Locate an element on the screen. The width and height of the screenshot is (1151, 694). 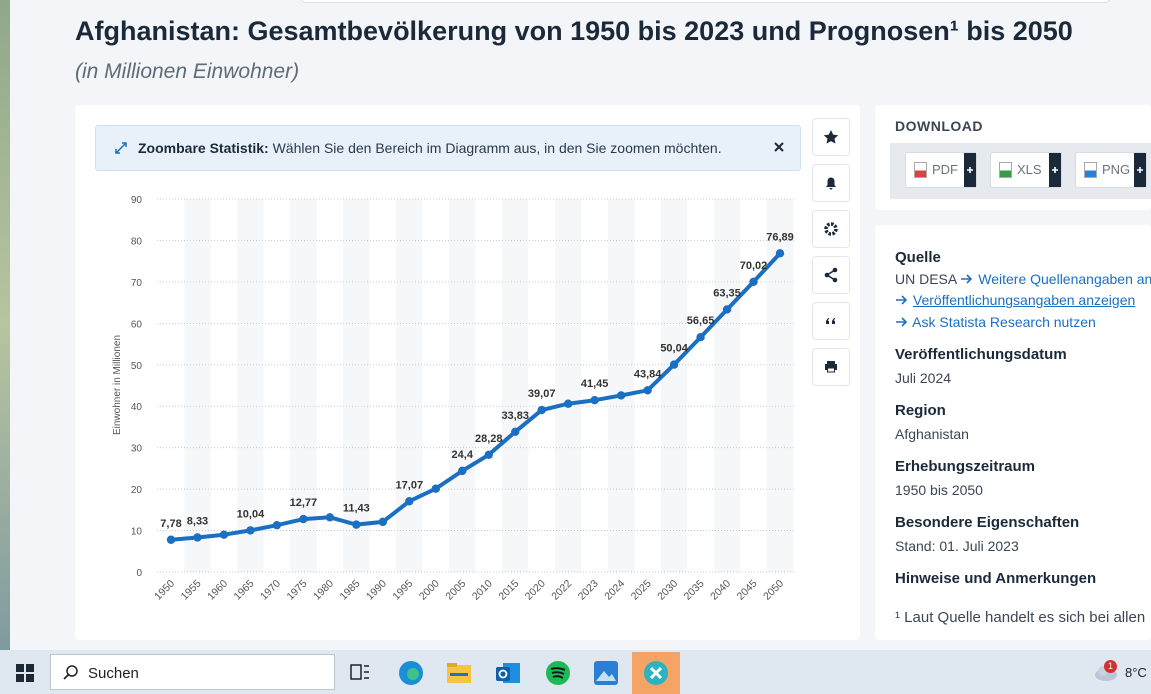
source-line: UN DESA Weitere Quellenangaben anz is located at coordinates (1023, 279).